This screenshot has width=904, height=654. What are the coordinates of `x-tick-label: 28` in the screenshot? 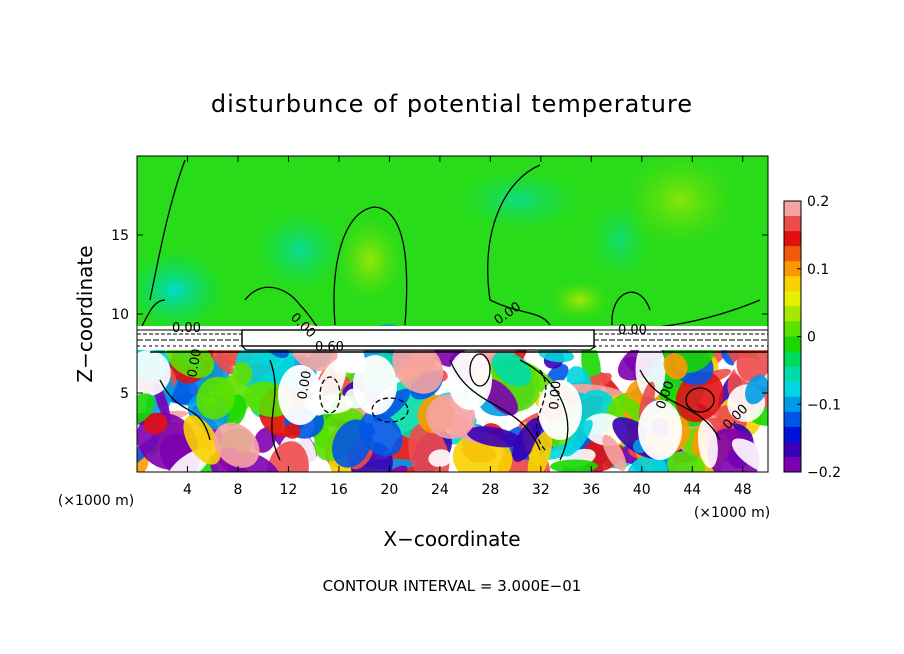 It's located at (490, 490).